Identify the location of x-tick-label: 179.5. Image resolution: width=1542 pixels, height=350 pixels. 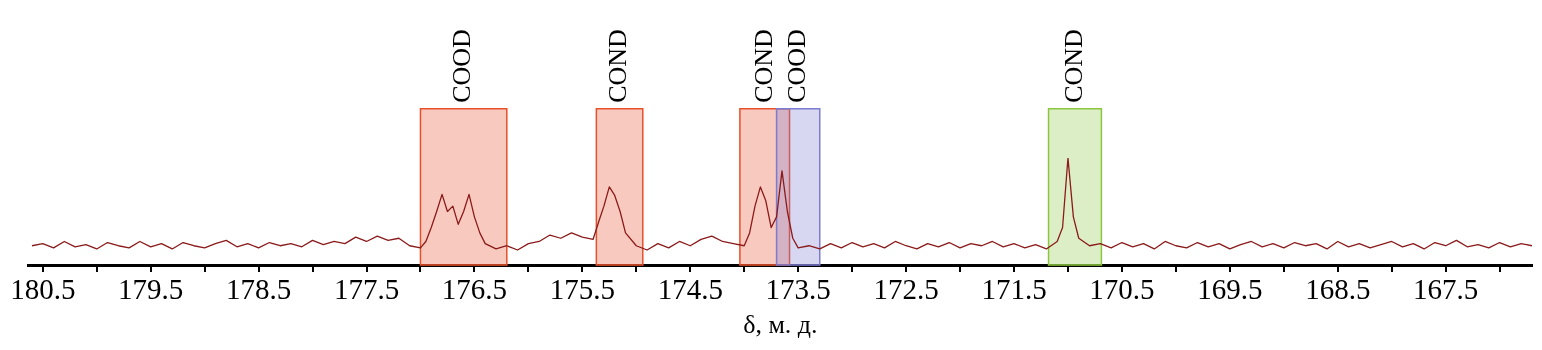
(151, 289).